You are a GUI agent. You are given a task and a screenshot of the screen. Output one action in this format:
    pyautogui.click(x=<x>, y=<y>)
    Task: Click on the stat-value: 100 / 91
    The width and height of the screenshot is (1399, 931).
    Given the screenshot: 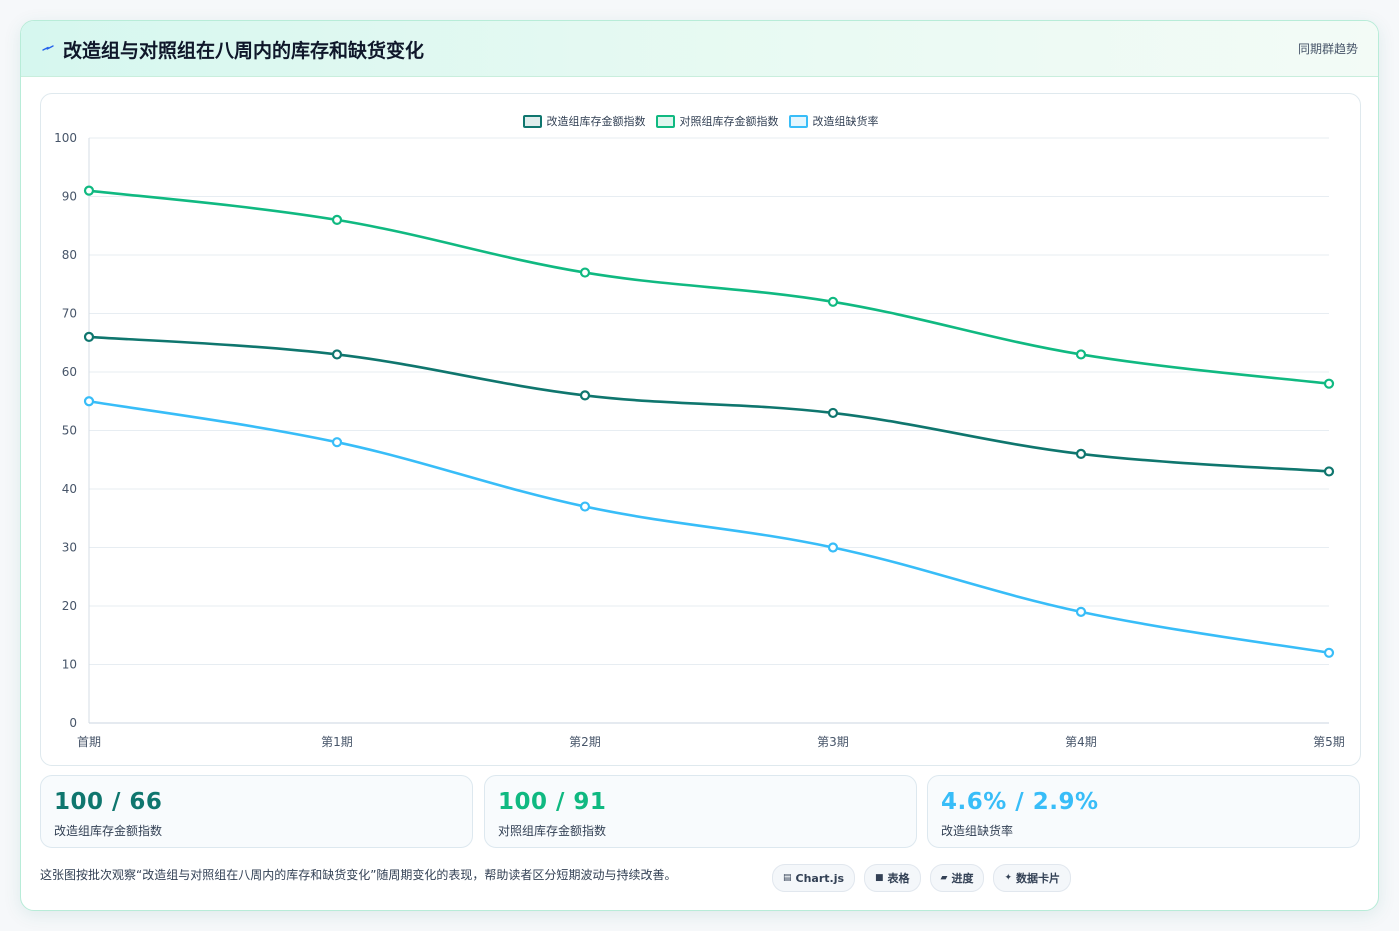 What is the action you would take?
    pyautogui.click(x=552, y=802)
    